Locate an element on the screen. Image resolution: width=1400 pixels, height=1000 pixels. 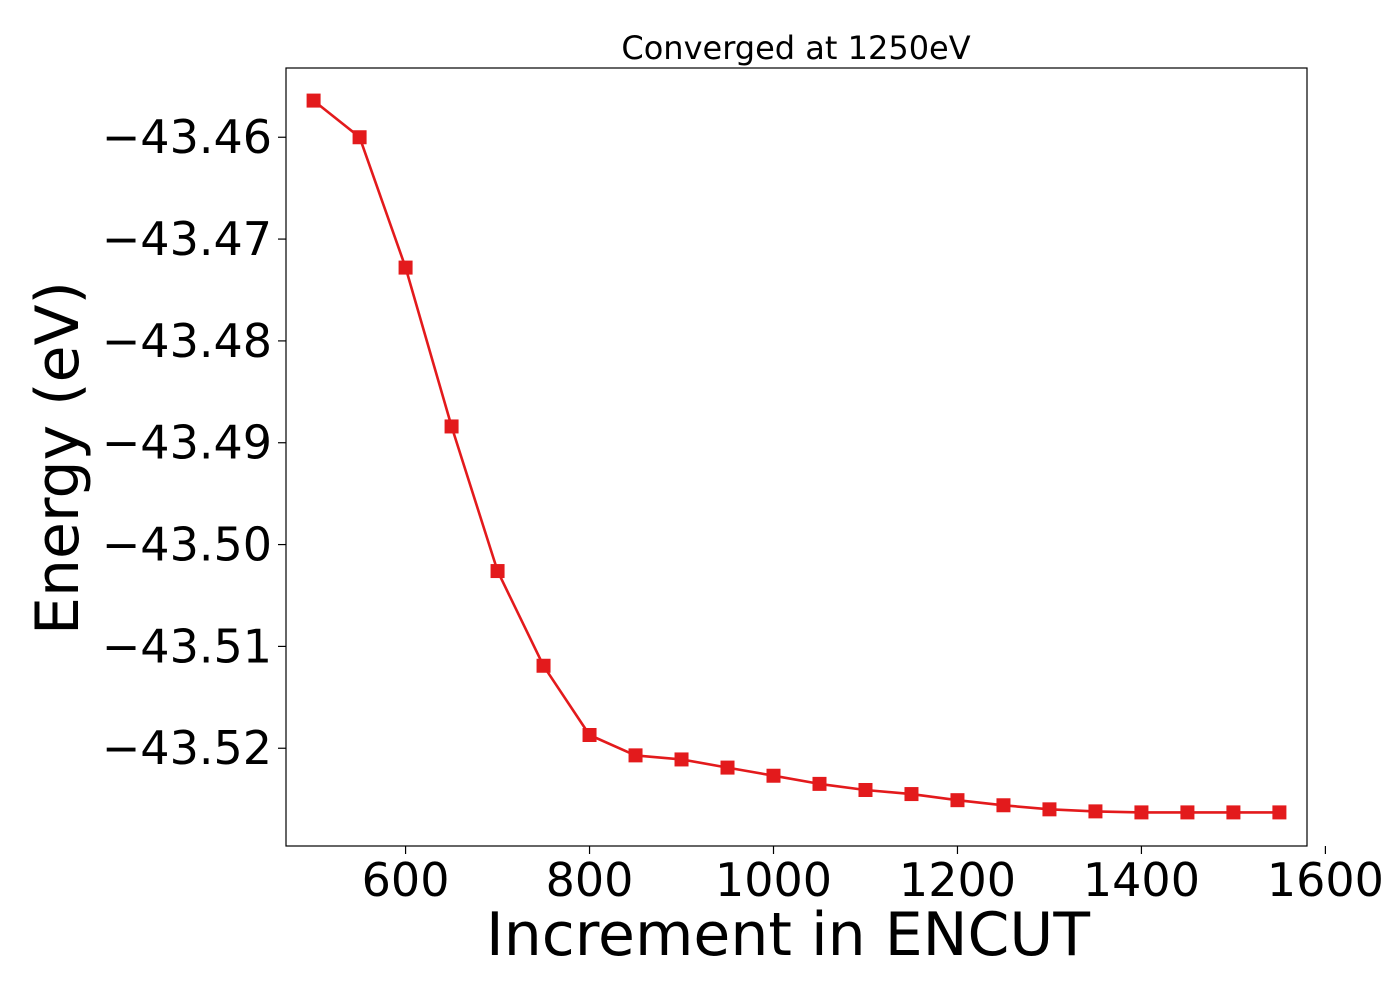
x-tick-label: 1600 is located at coordinates (1325, 880).